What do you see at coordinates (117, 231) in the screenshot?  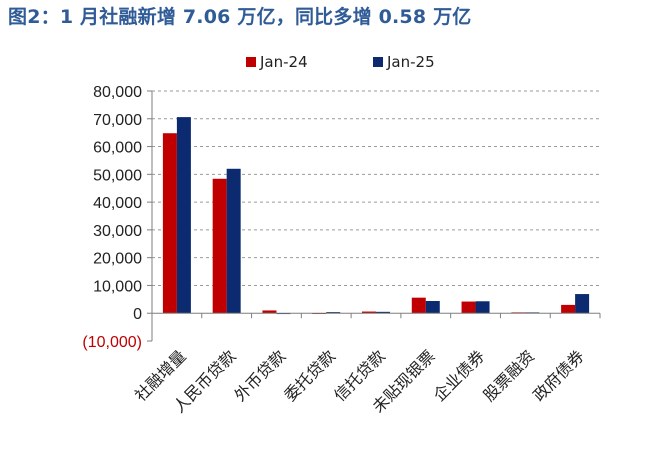 I see `y-tick-label: 30,000` at bounding box center [117, 231].